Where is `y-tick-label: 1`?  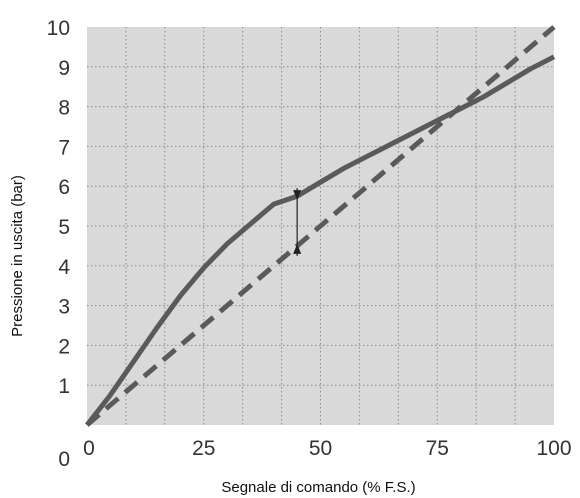
y-tick-label: 1 is located at coordinates (64, 386).